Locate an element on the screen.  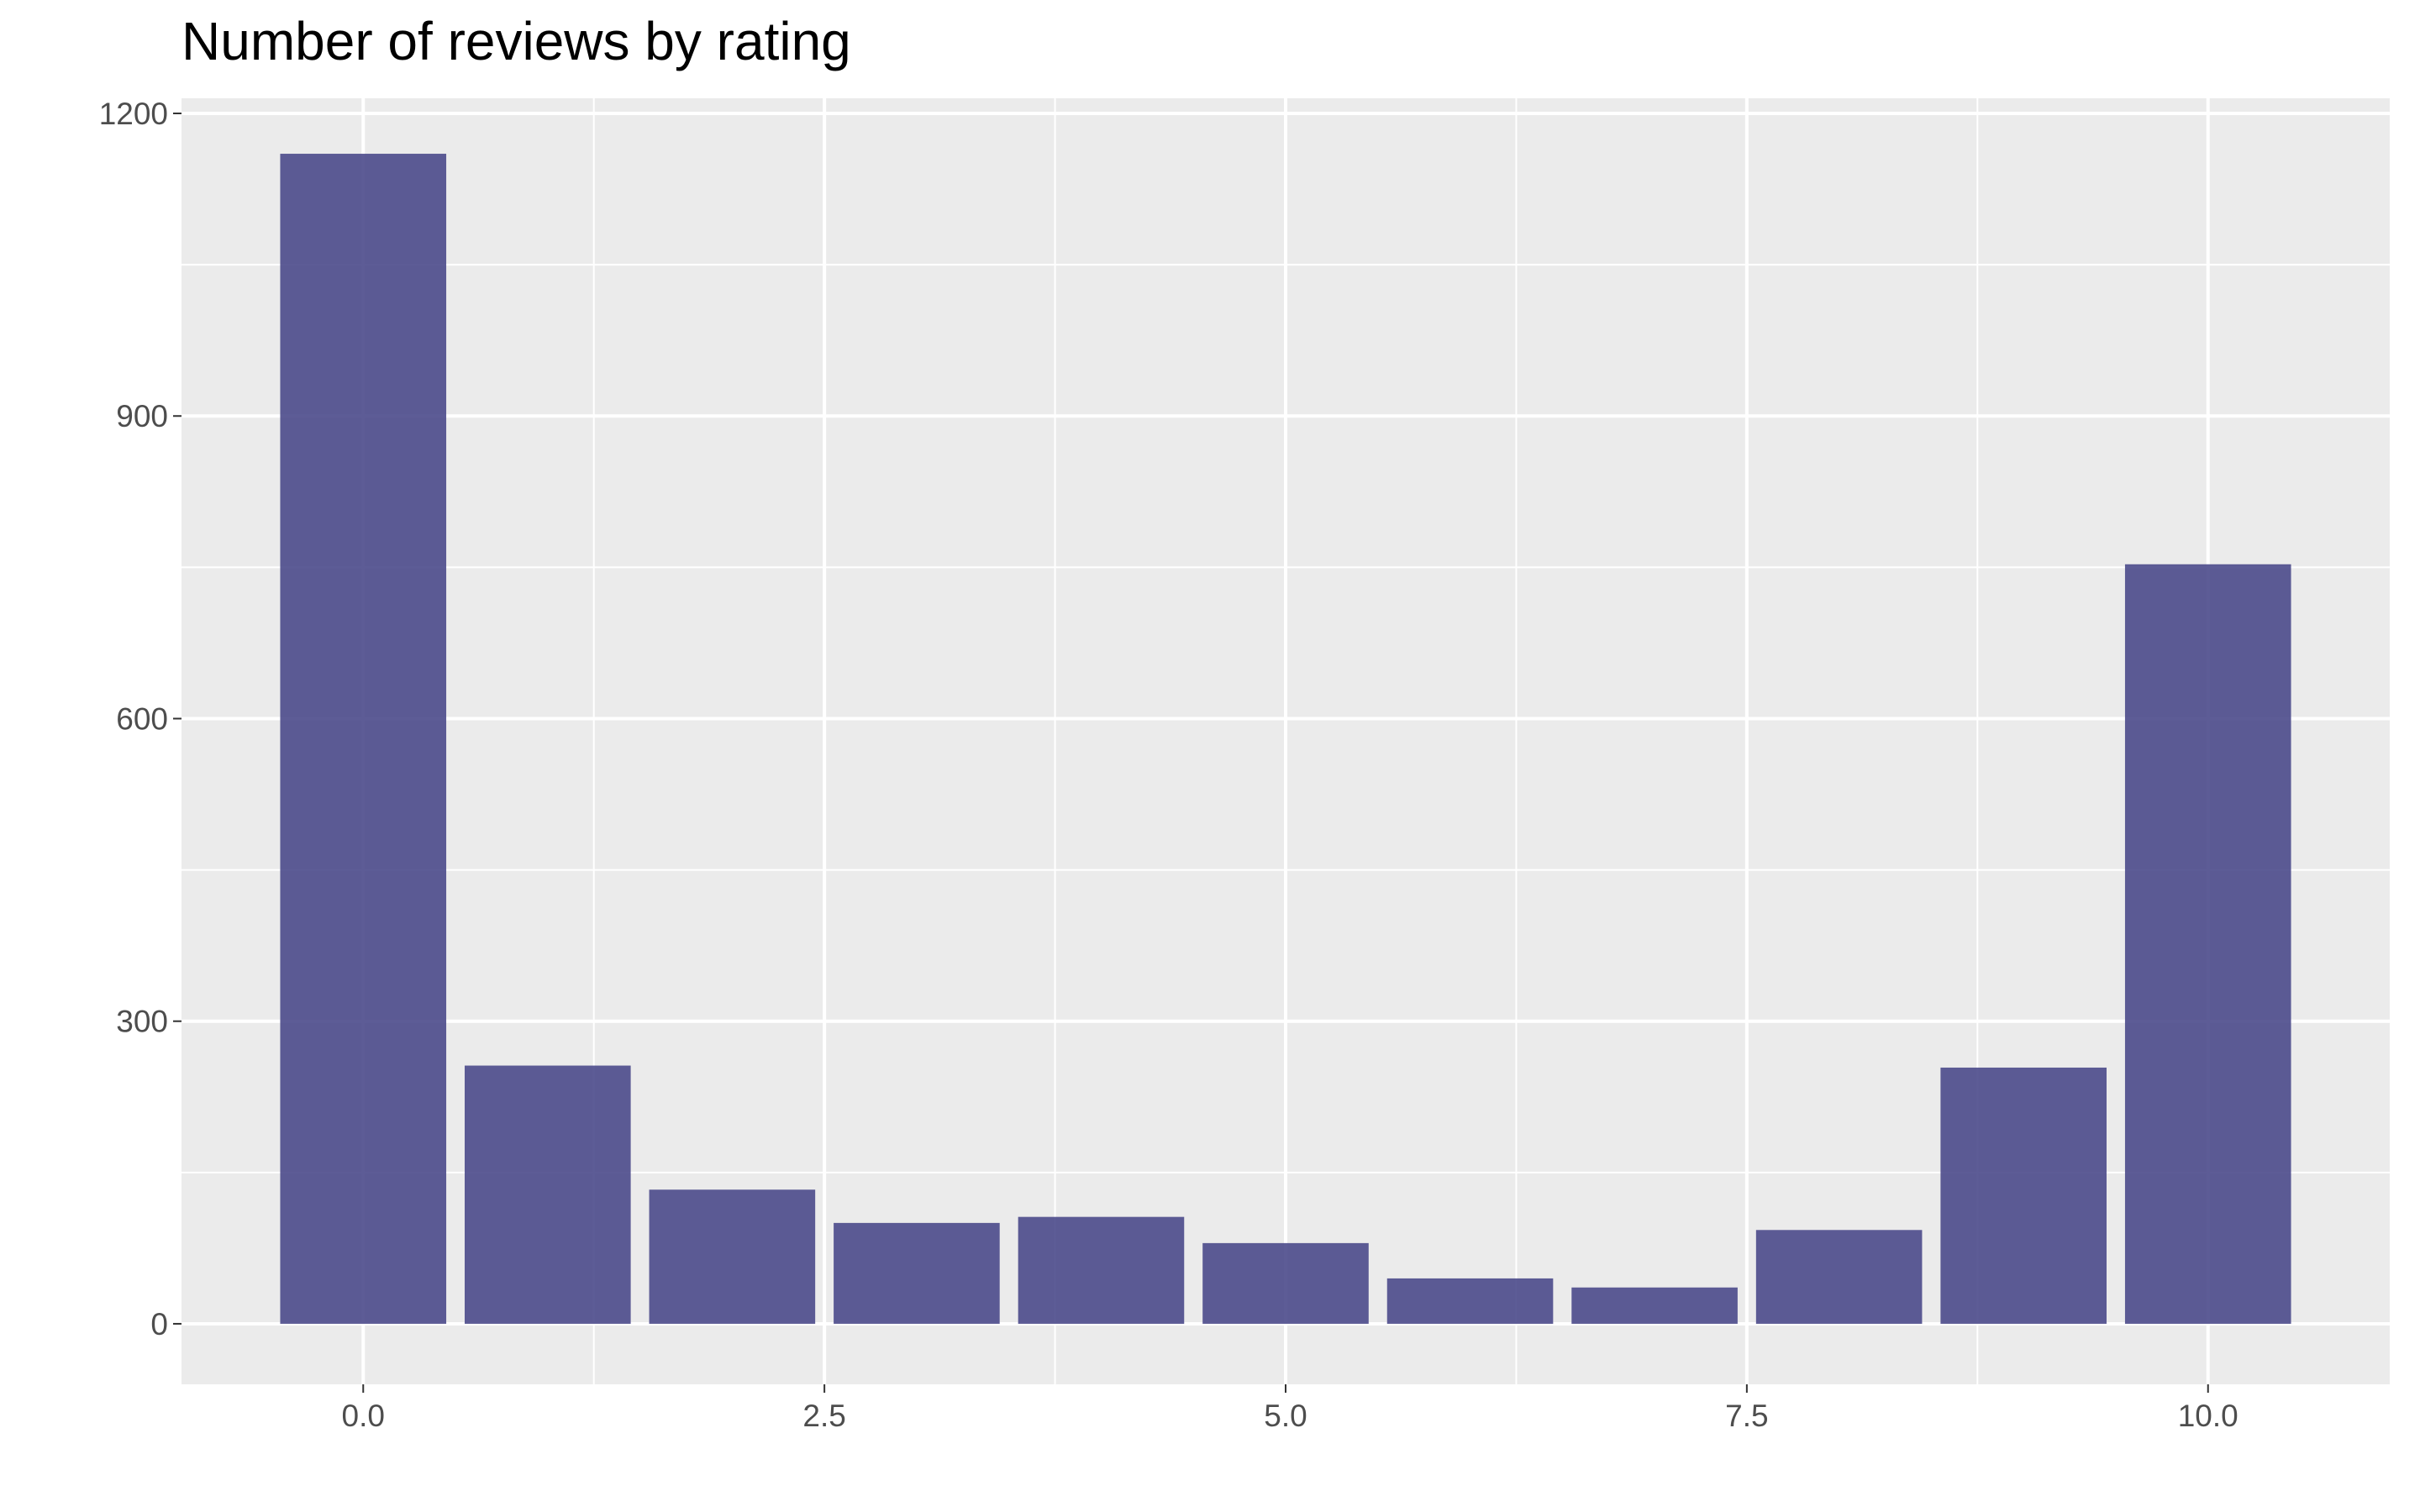
x-tick-label: 10.0 is located at coordinates (2208, 1416).